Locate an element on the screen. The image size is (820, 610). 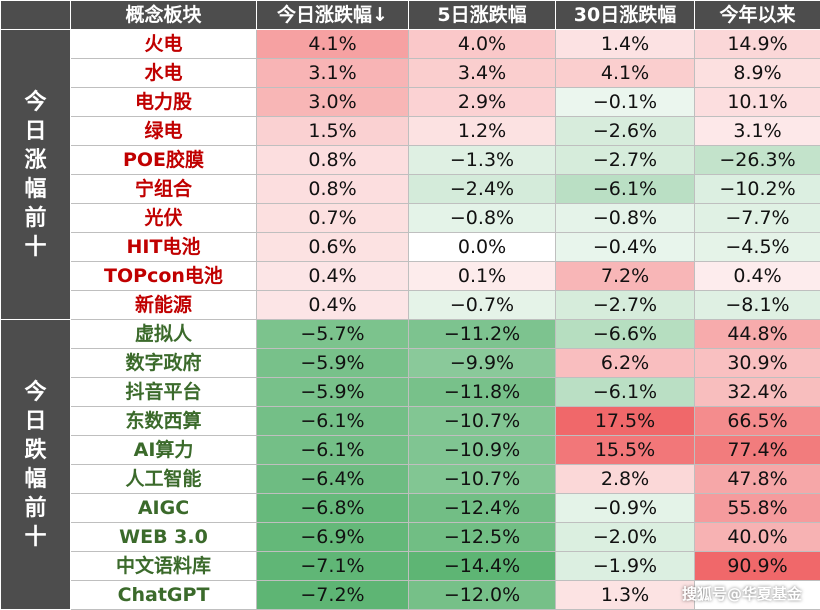
table-row: 数字政府 −5.9% −9.9% 6.2% 30.9% is located at coordinates (410, 363).